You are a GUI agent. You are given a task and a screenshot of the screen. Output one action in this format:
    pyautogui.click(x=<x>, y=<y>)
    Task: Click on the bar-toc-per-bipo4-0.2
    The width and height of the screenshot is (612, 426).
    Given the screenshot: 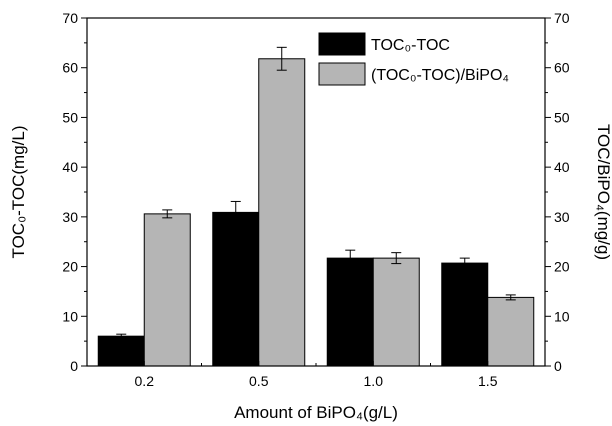 What is the action you would take?
    pyautogui.click(x=167, y=290)
    